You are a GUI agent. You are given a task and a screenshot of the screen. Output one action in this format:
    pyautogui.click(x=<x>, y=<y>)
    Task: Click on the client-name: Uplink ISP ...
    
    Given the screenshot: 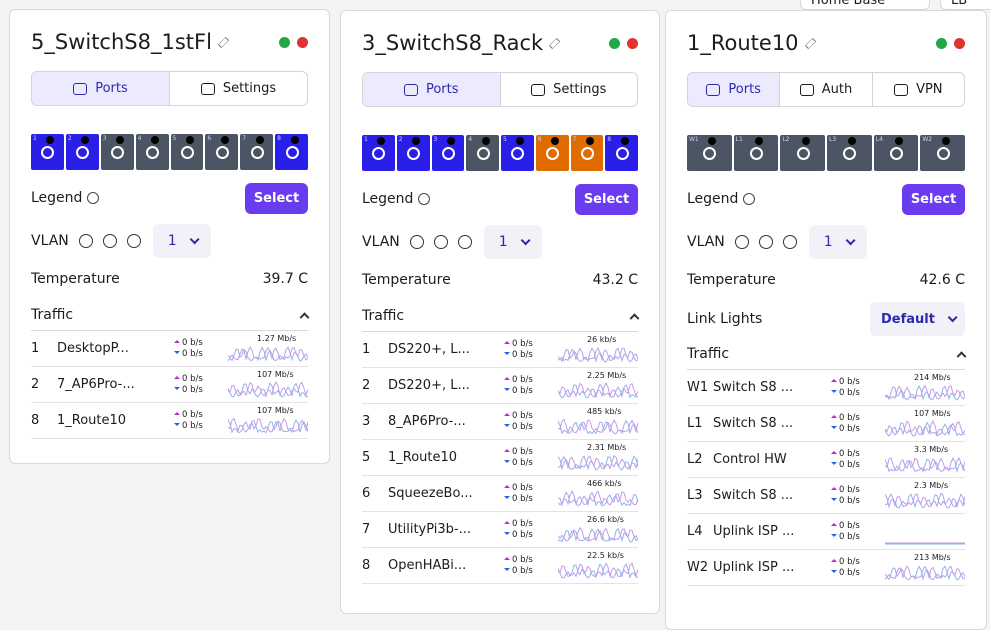 What is the action you would take?
    pyautogui.click(x=754, y=567)
    